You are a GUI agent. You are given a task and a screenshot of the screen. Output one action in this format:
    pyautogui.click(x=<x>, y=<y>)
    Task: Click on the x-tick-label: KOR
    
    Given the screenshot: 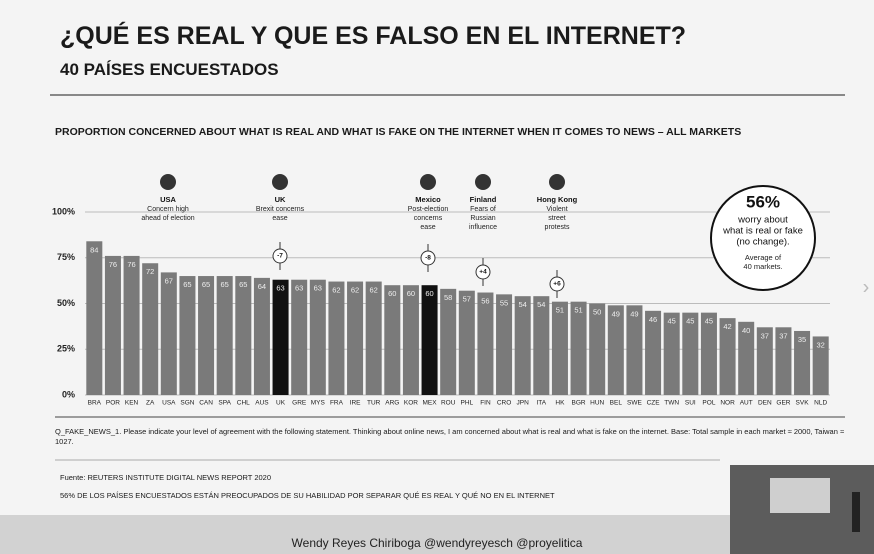 What is the action you would take?
    pyautogui.click(x=411, y=403)
    